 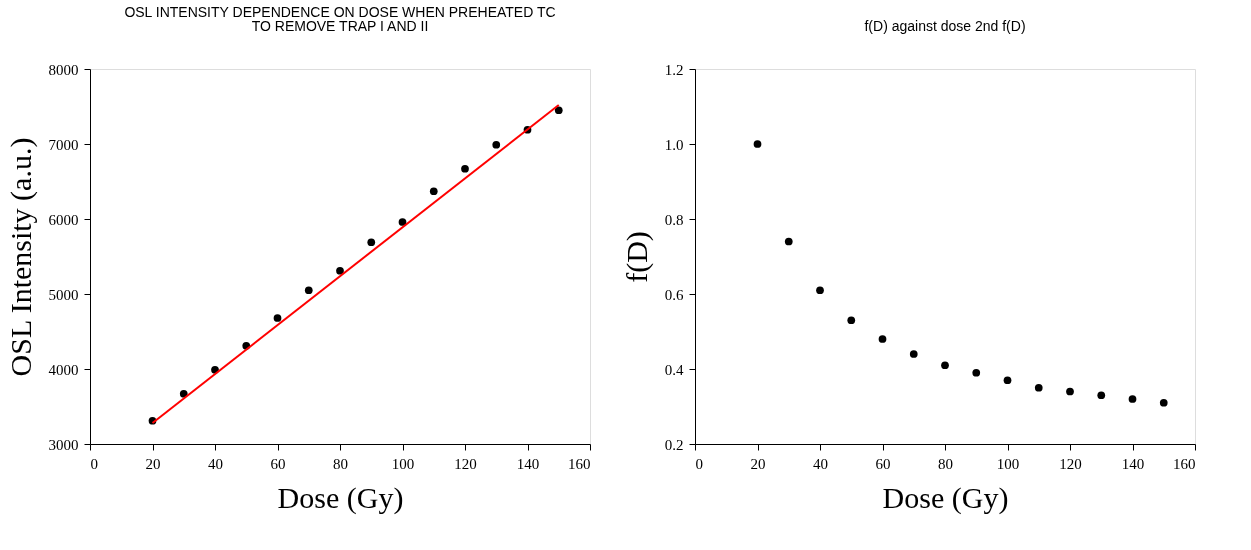 What do you see at coordinates (63, 219) in the screenshot?
I see `y-tick-label: 6000` at bounding box center [63, 219].